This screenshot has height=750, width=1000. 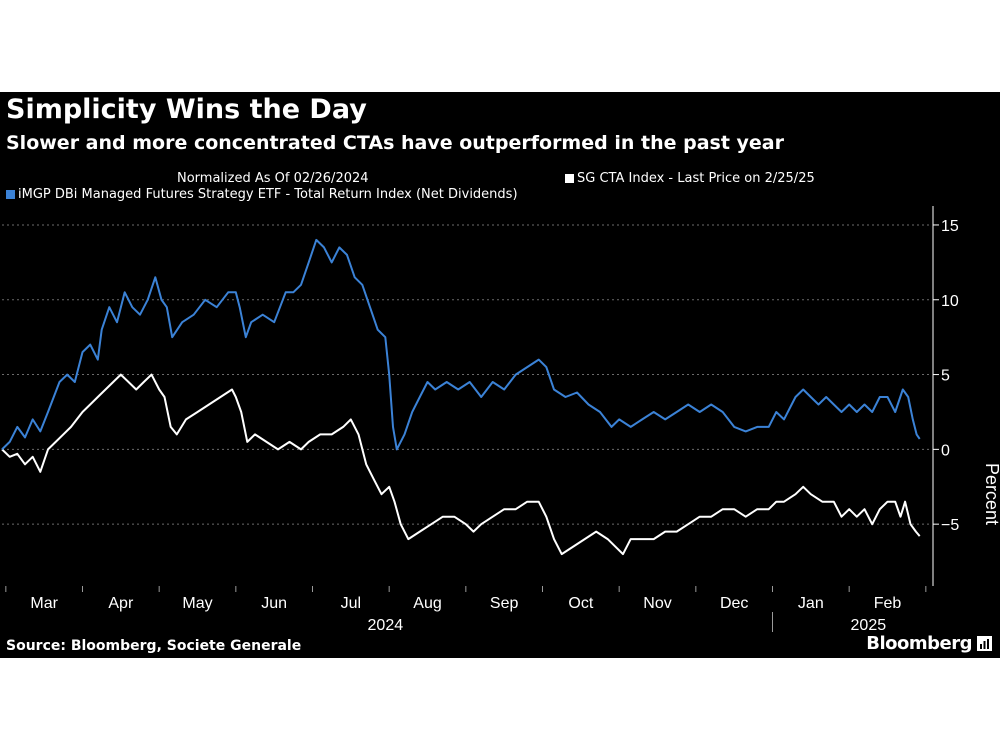 I want to click on y-tick-label: 15, so click(x=950, y=226).